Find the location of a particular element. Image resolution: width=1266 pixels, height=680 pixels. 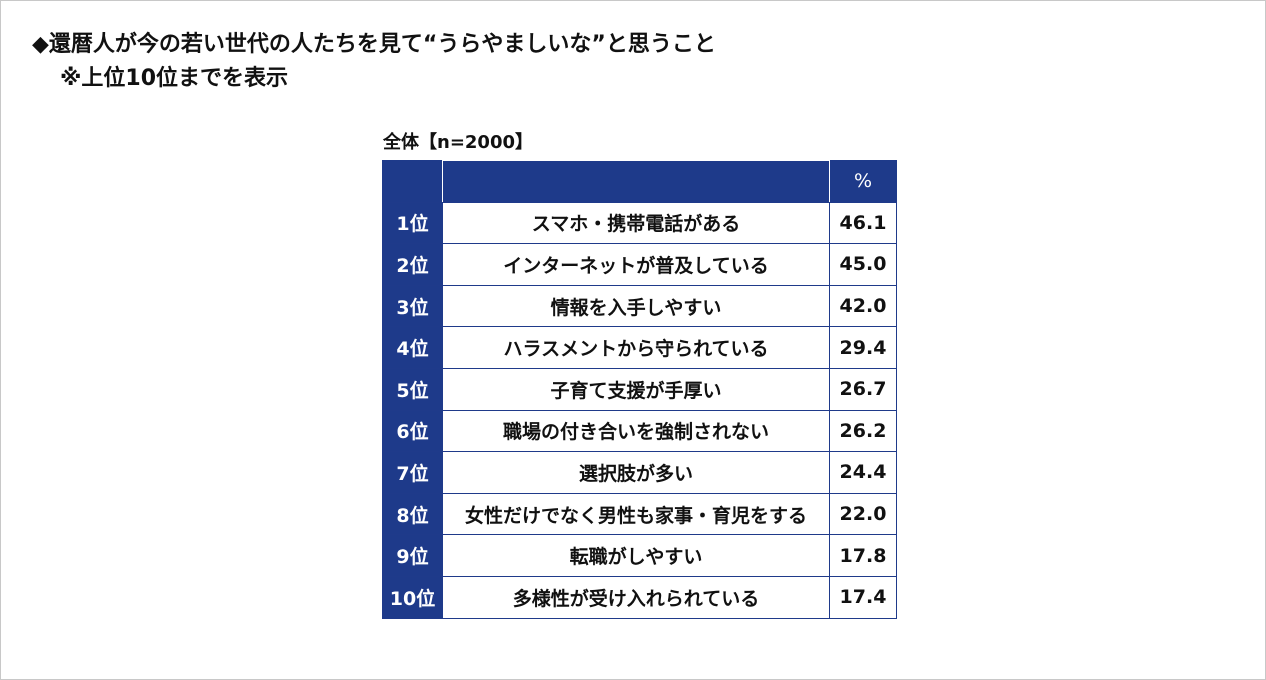

item-label-cell: 多様性が受け入れられている is located at coordinates (636, 597).